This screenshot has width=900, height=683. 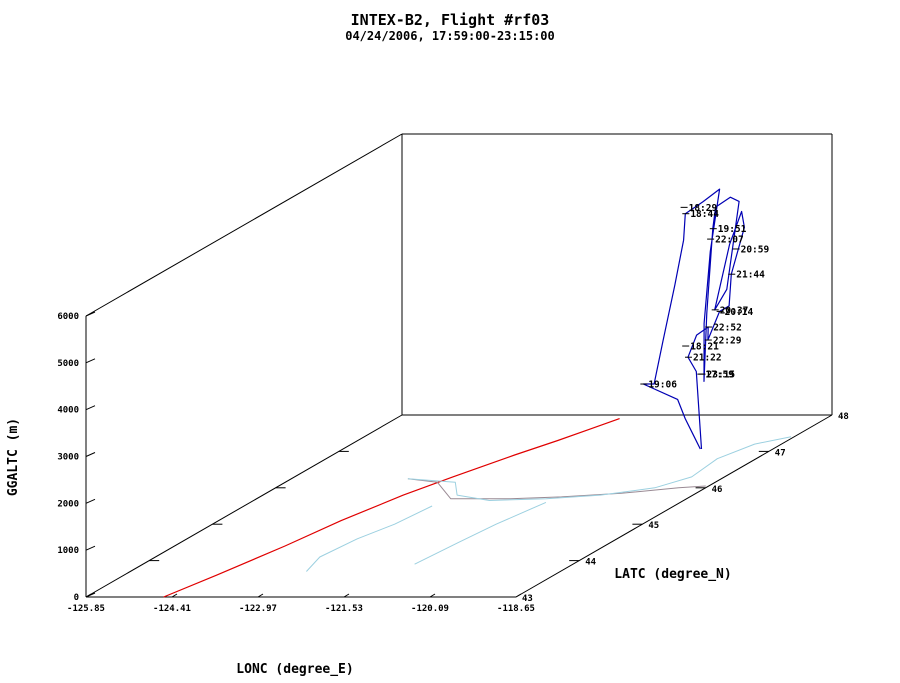 I want to click on y-tick-label: 44, so click(x=590, y=563).